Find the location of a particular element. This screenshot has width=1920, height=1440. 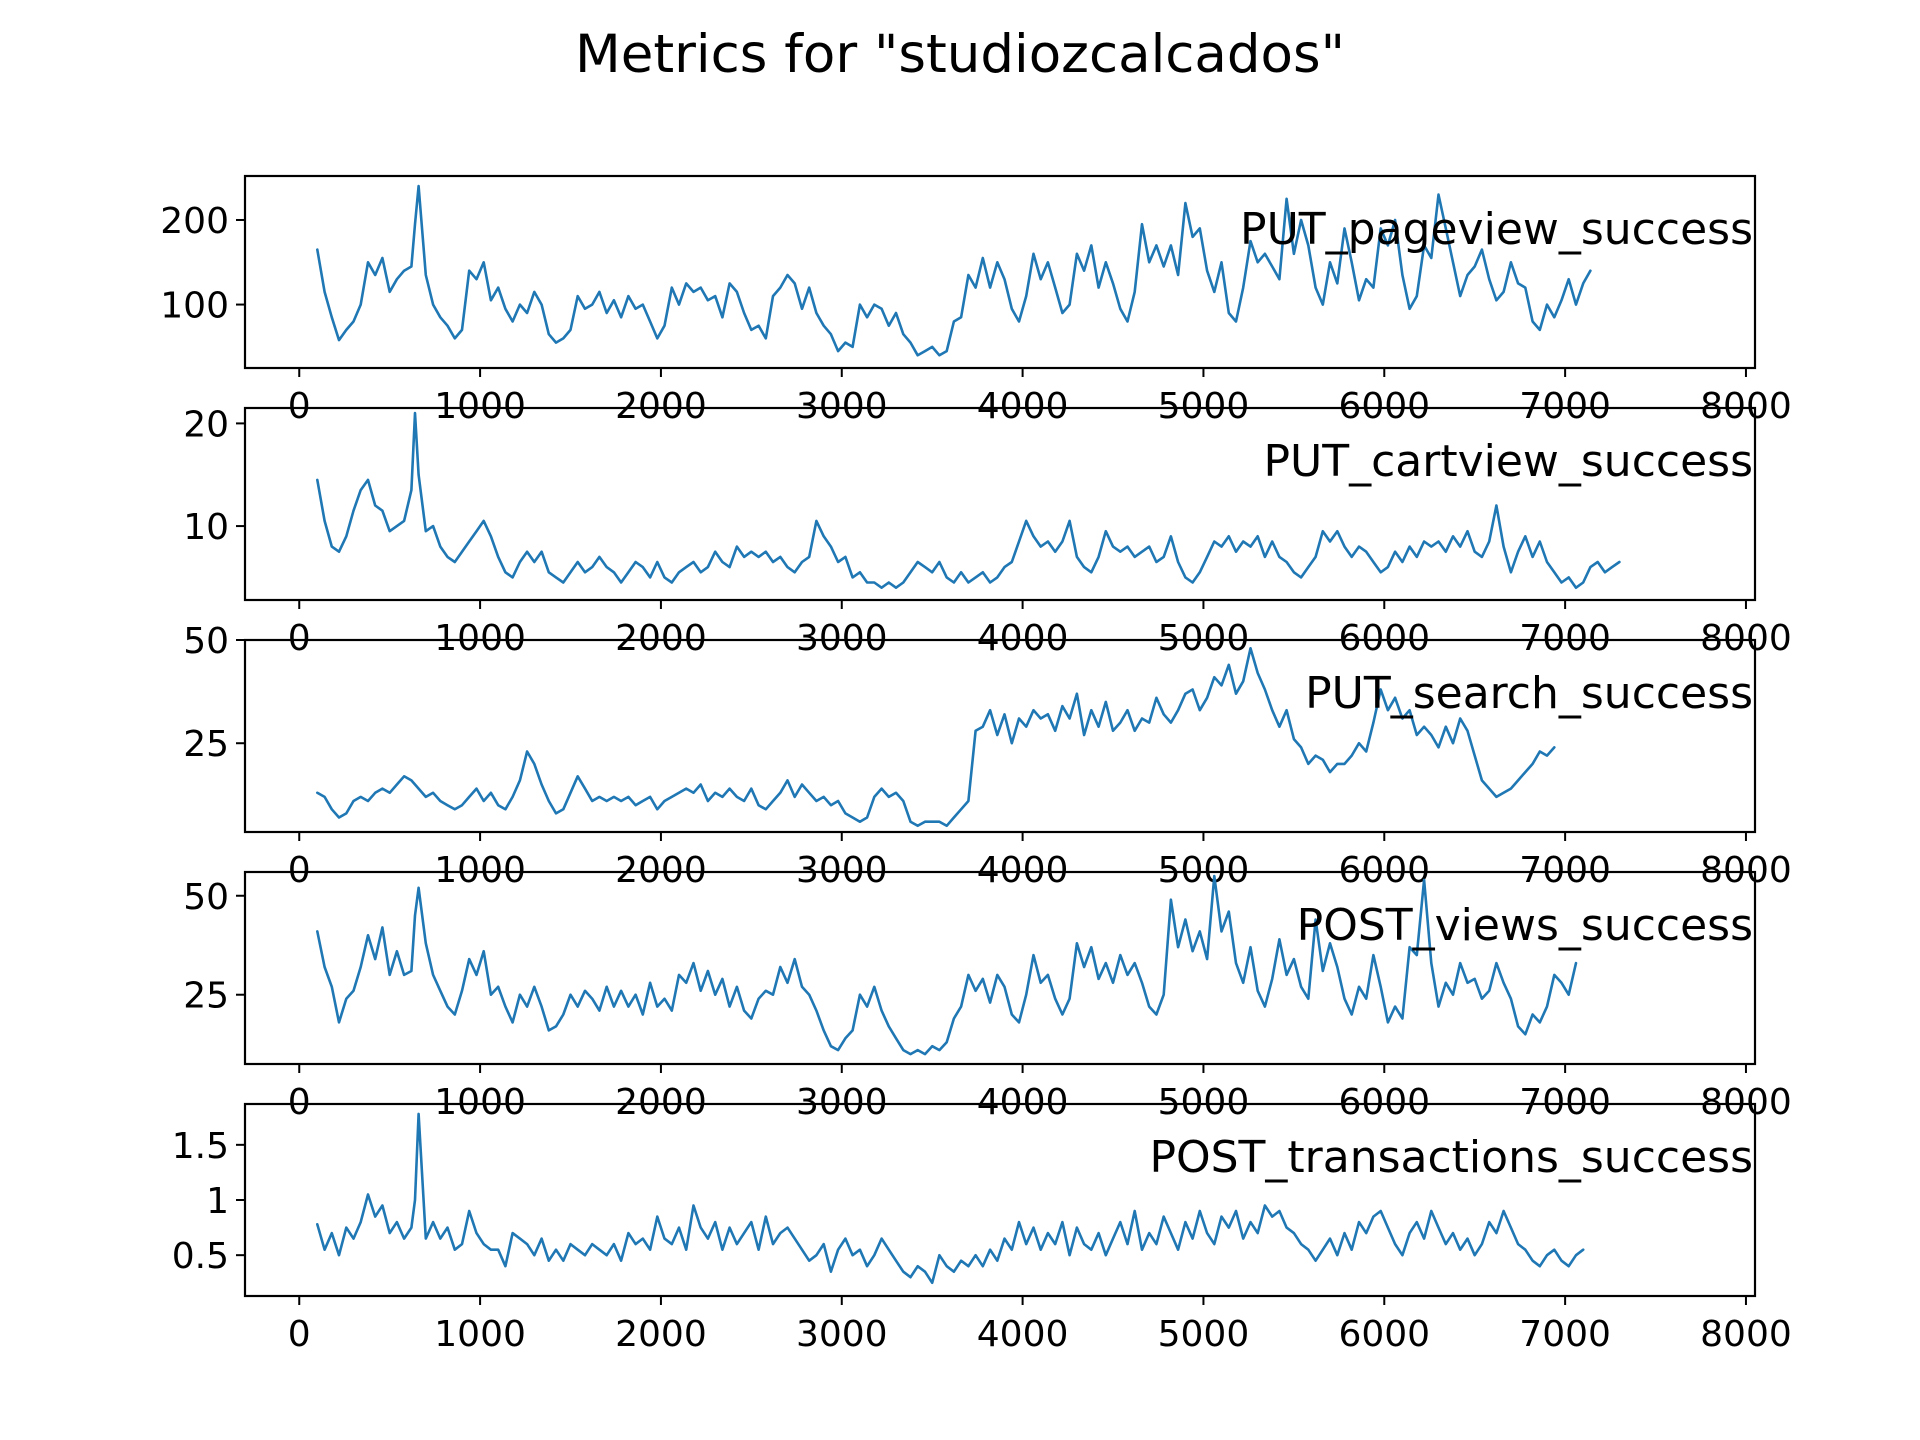

panel-title: POST_transactions_success is located at coordinates (1451, 1157).